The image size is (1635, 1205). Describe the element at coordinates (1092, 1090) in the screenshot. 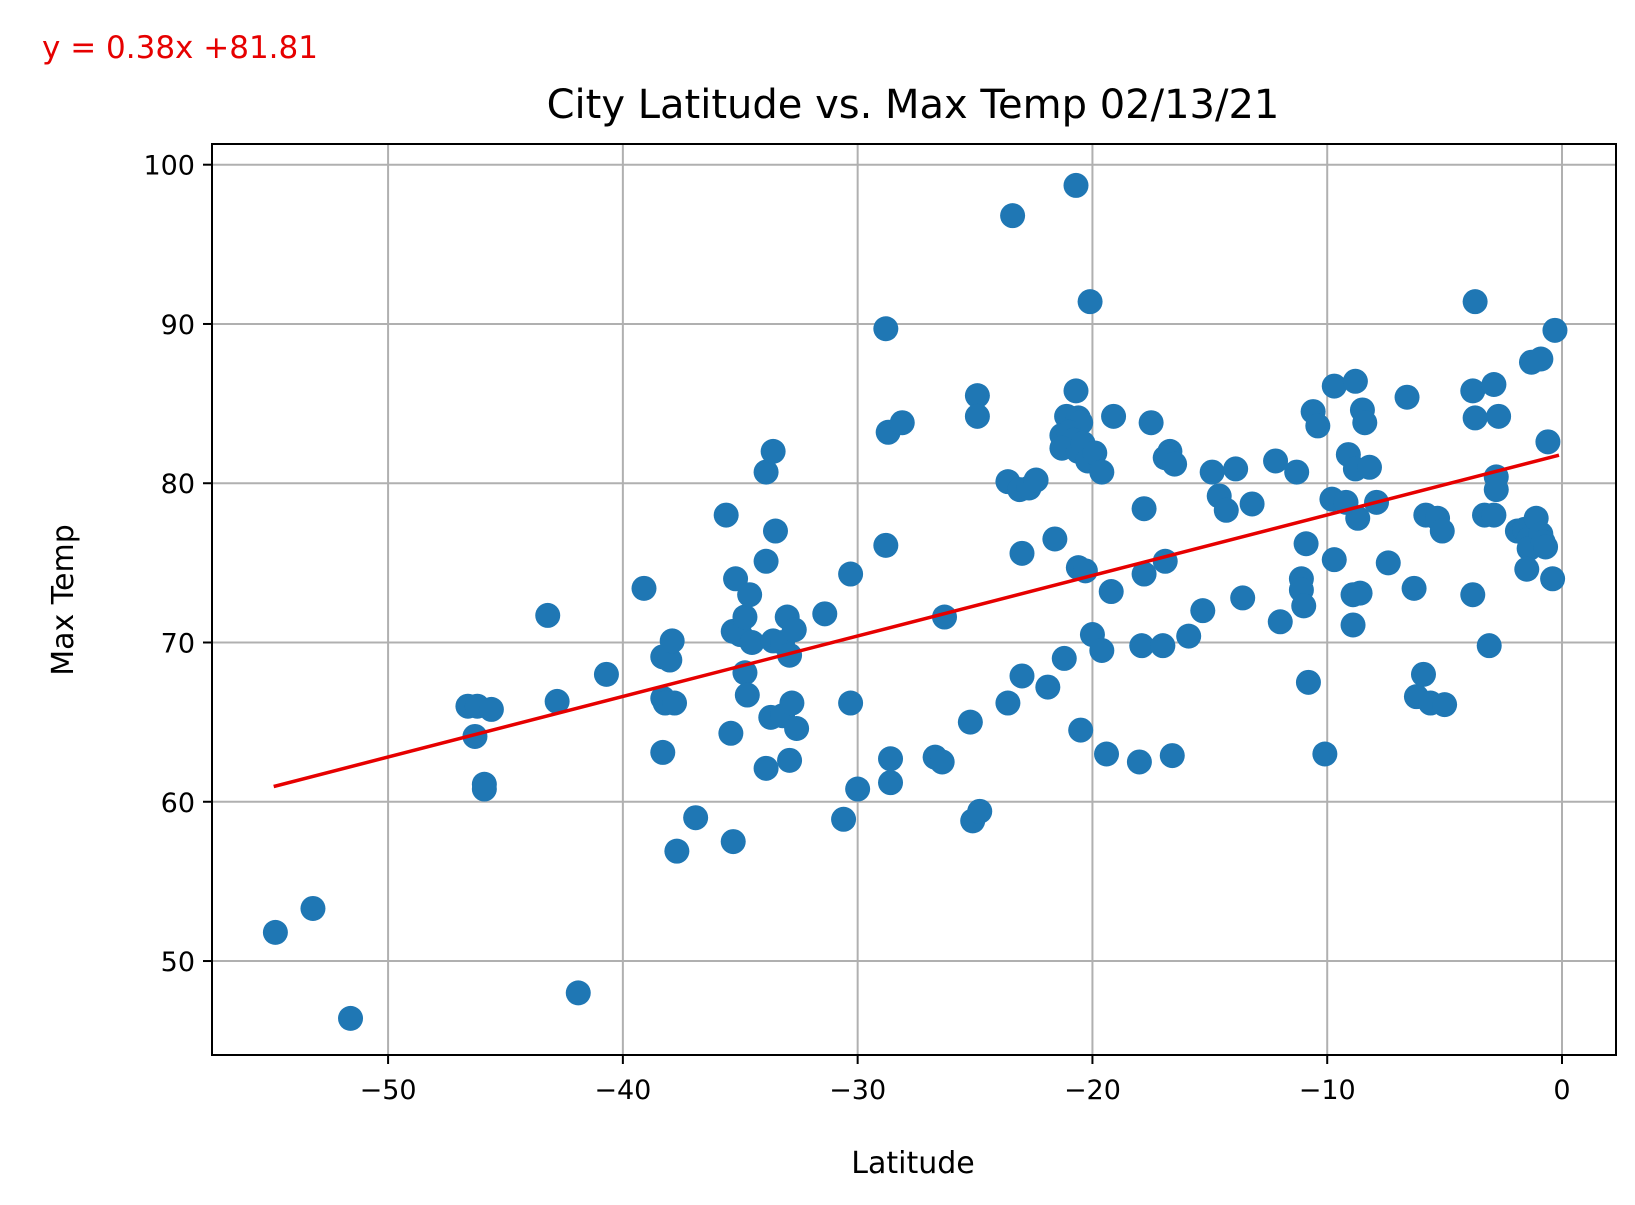

I see `x-tick-label: −20` at that location.